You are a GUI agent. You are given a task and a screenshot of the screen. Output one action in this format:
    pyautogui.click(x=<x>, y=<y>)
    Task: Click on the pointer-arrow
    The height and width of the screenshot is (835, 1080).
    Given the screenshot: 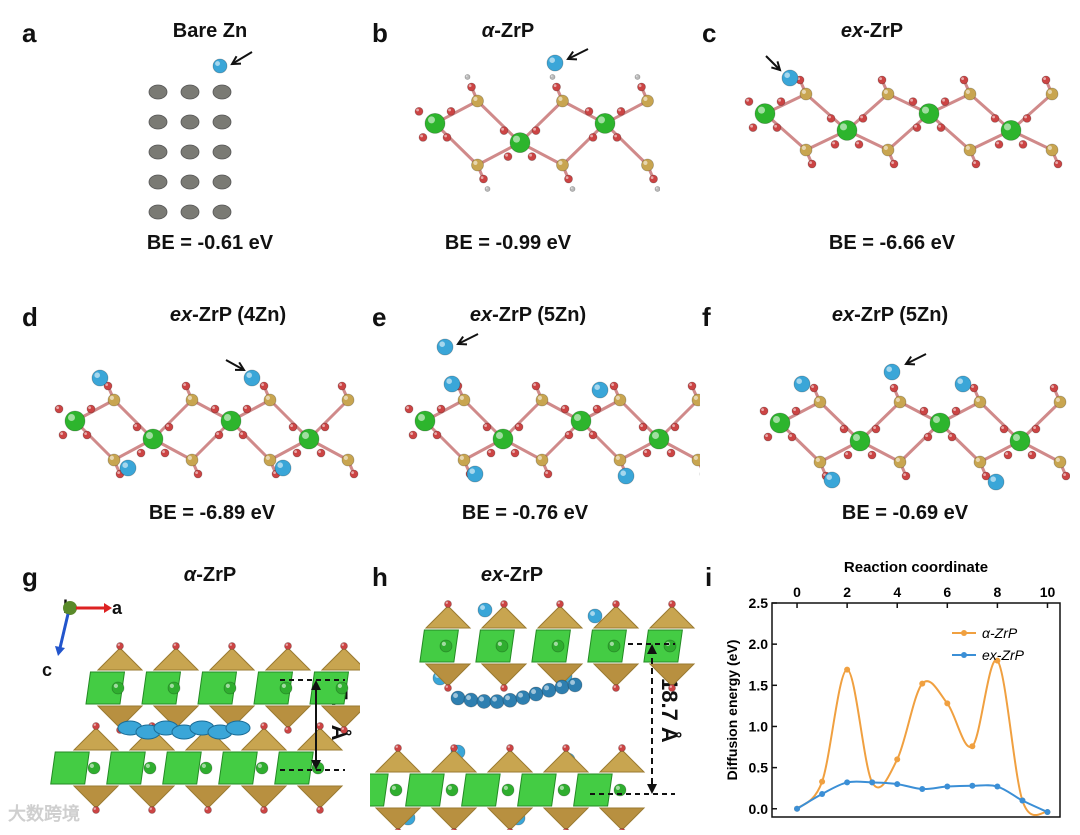 What is the action you would take?
    pyautogui.click(x=468, y=339)
    